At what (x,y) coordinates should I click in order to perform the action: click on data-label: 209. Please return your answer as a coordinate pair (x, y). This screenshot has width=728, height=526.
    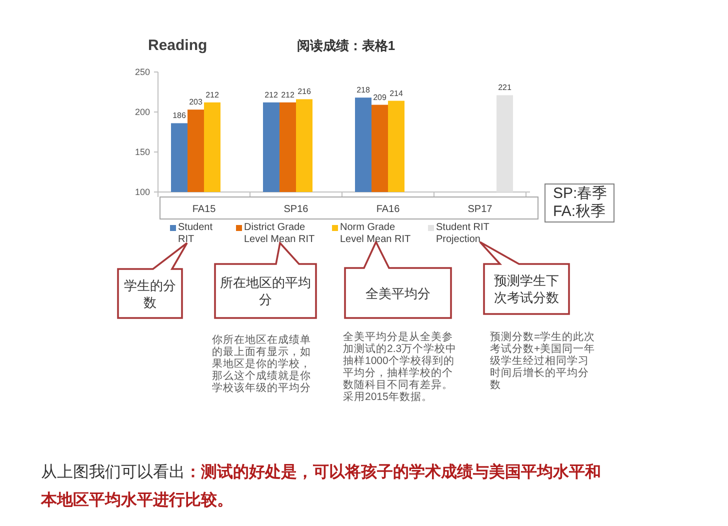
    Looking at the image, I should click on (379, 97).